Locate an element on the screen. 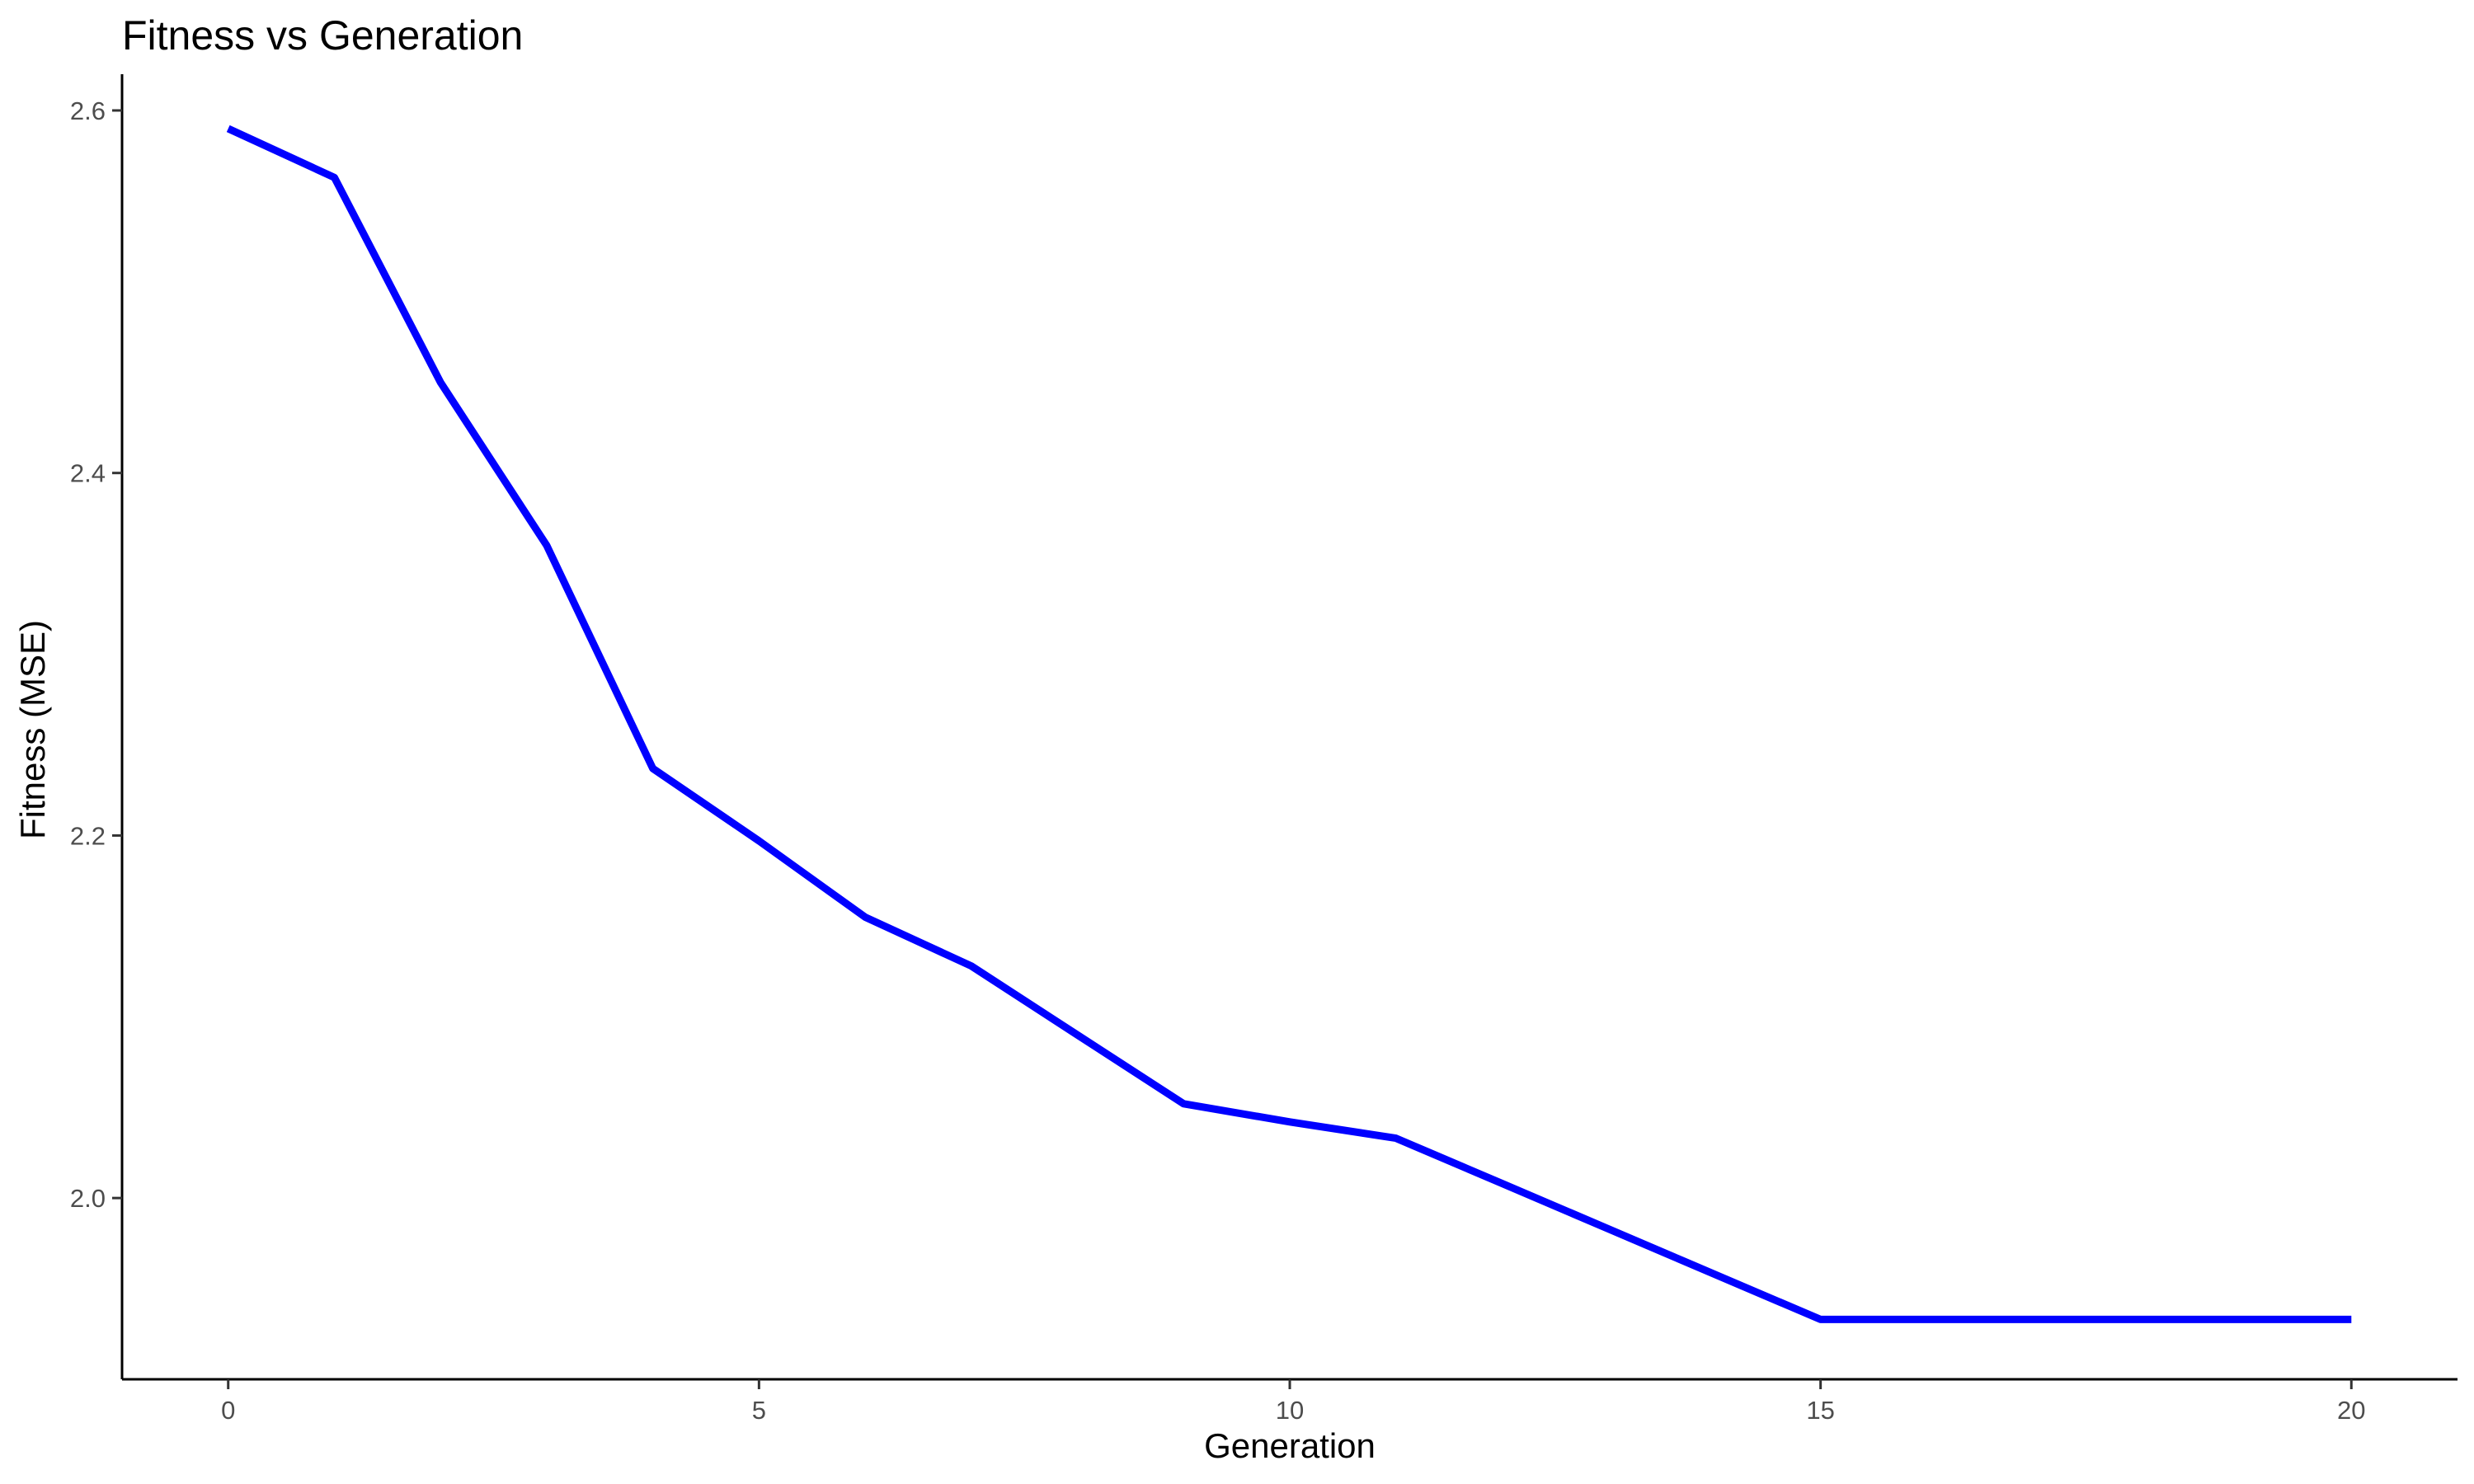 The image size is (2474, 1484). x-tick-label: 20 is located at coordinates (2351, 1410).